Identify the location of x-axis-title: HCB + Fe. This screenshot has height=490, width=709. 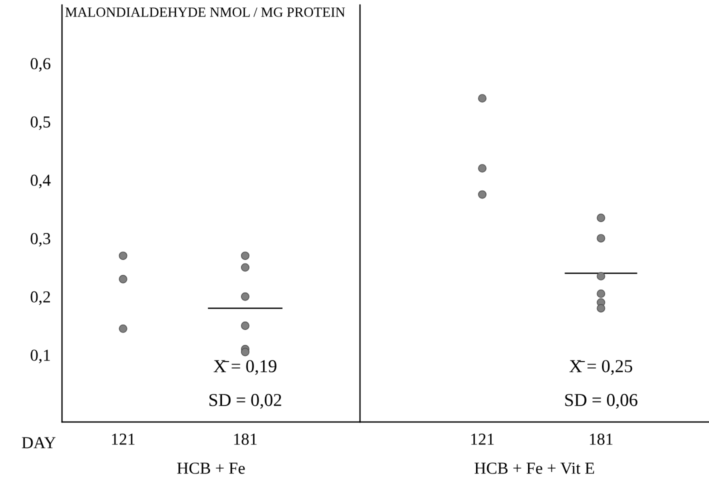
(211, 468).